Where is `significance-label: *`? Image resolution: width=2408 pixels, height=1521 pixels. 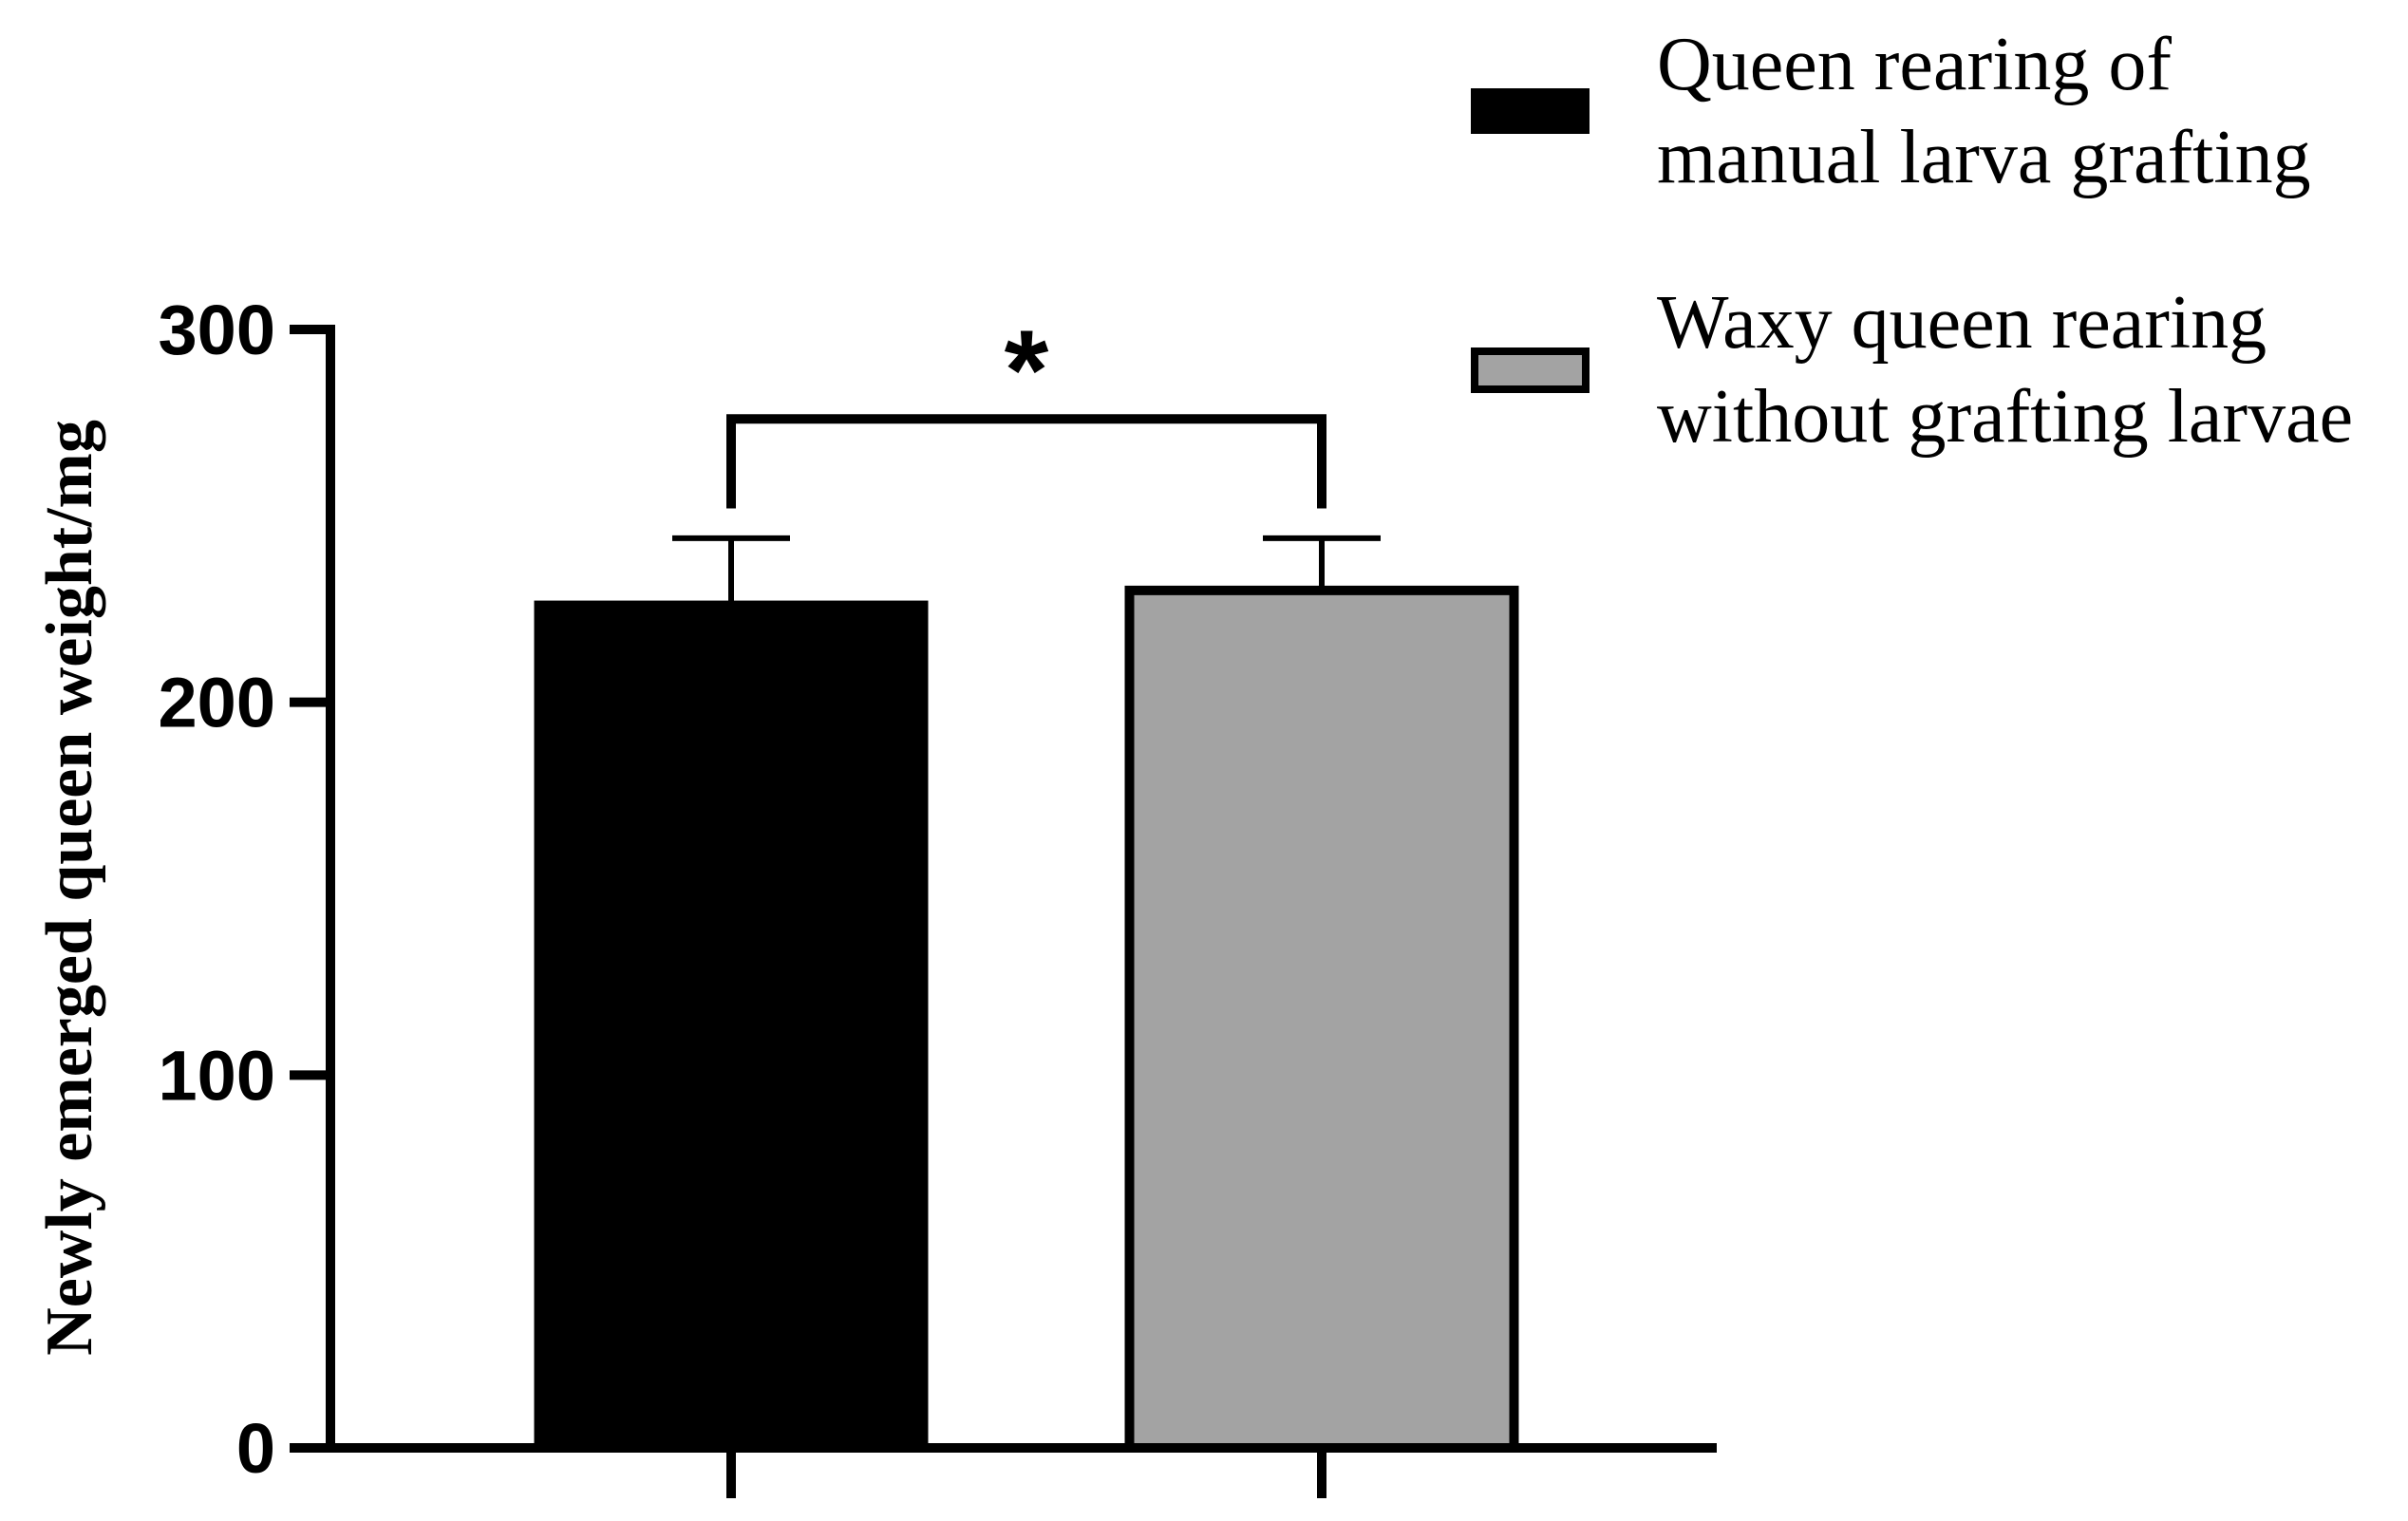
significance-label: * is located at coordinates (1027, 370).